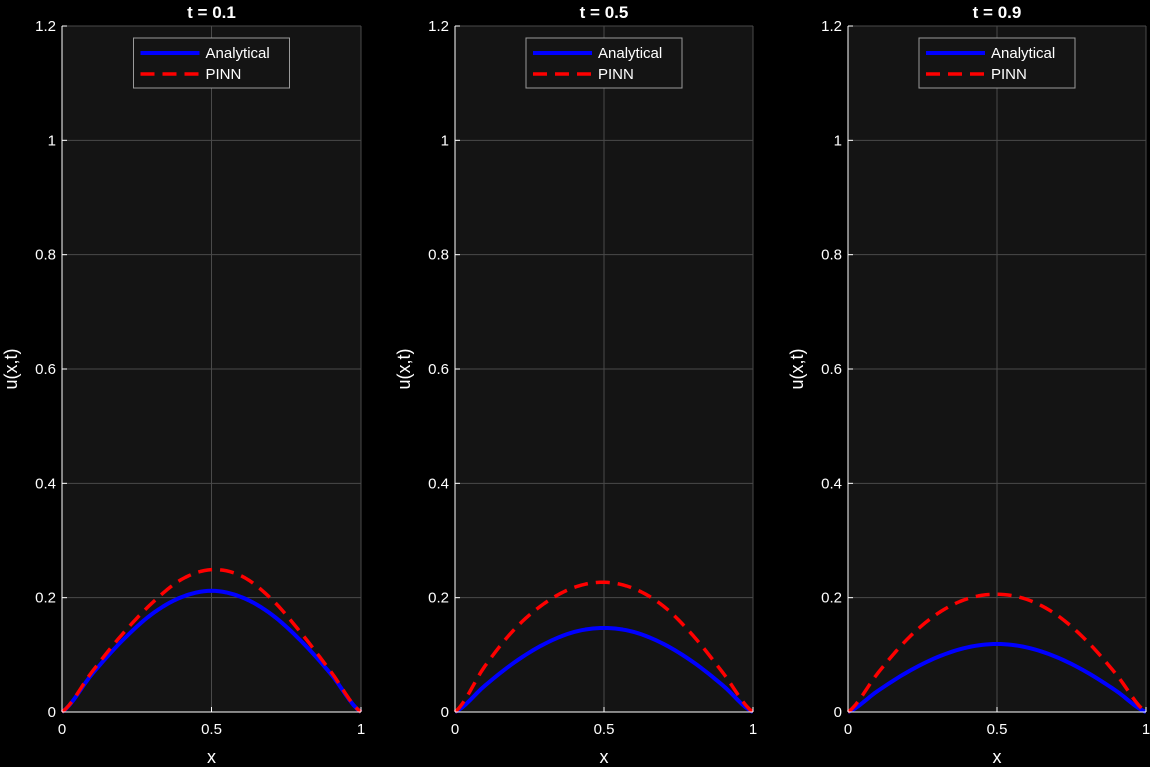 Image resolution: width=1150 pixels, height=767 pixels. Describe the element at coordinates (838, 712) in the screenshot. I see `panel-3-ytick-label-0: 0` at that location.